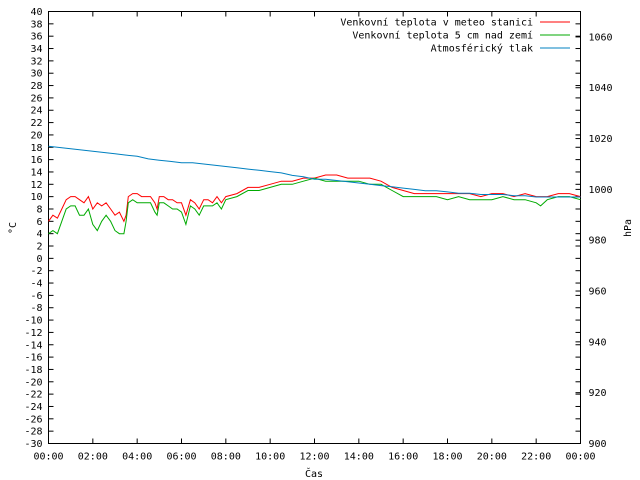 The height and width of the screenshot is (480, 640). What do you see at coordinates (359, 457) in the screenshot?
I see `x-tick-label: 14:00` at bounding box center [359, 457].